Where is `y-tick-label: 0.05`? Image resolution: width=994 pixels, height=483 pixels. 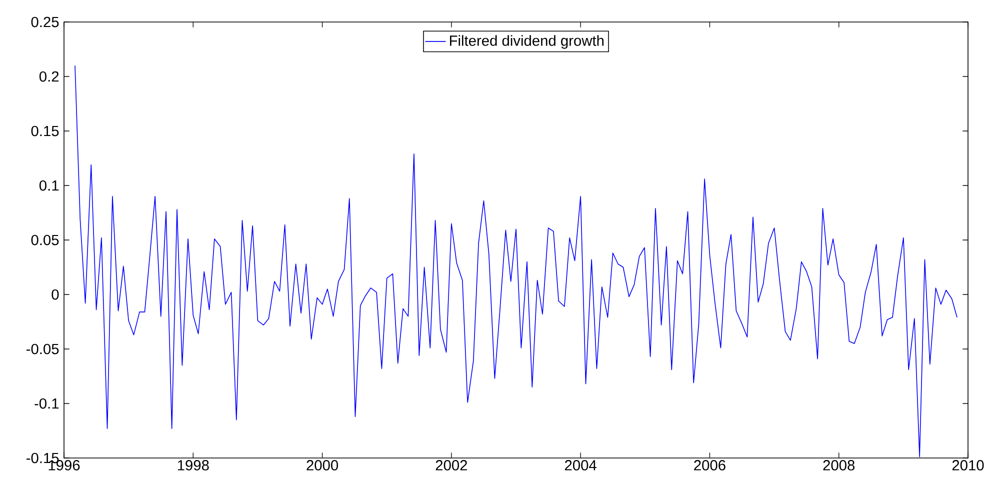 y-tick-label: 0.05 is located at coordinates (45, 240).